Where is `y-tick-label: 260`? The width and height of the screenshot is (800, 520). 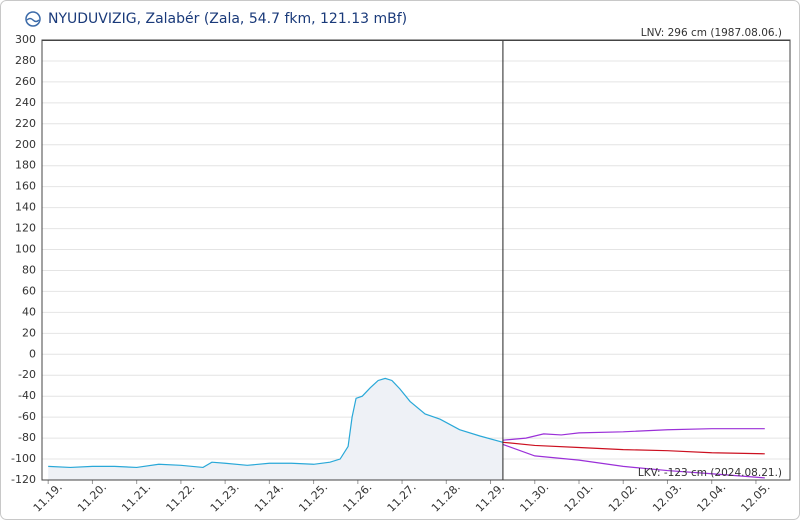
y-tick-label: 260 is located at coordinates (25, 81).